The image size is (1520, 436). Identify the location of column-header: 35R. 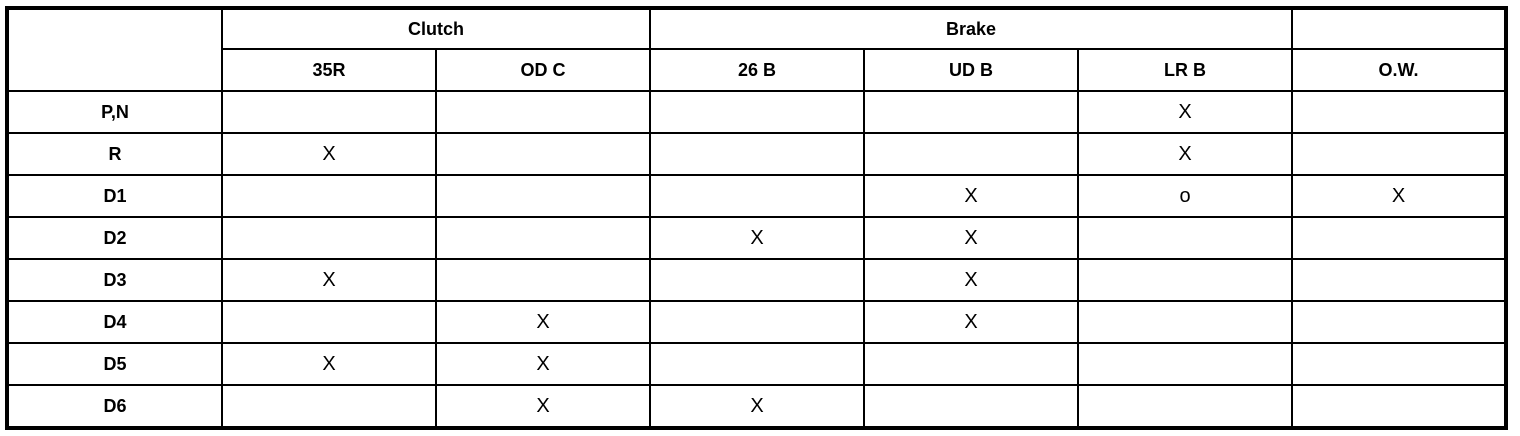
(329, 70).